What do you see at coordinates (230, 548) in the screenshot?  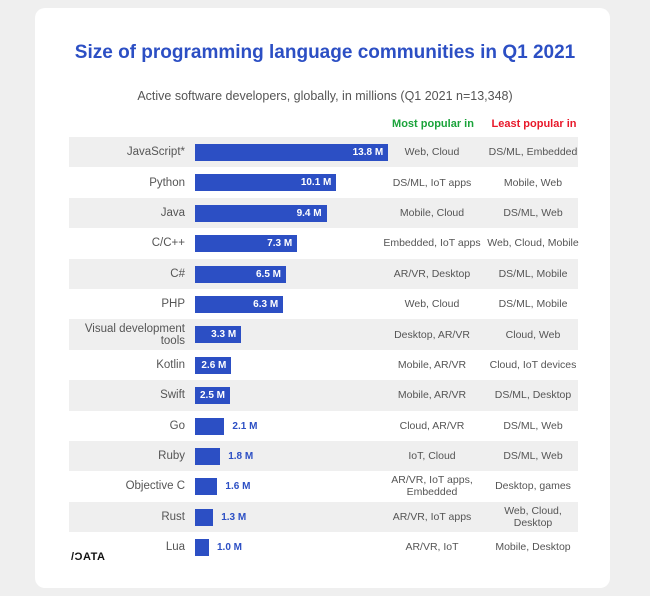 I see `value-label: 1.0 M` at bounding box center [230, 548].